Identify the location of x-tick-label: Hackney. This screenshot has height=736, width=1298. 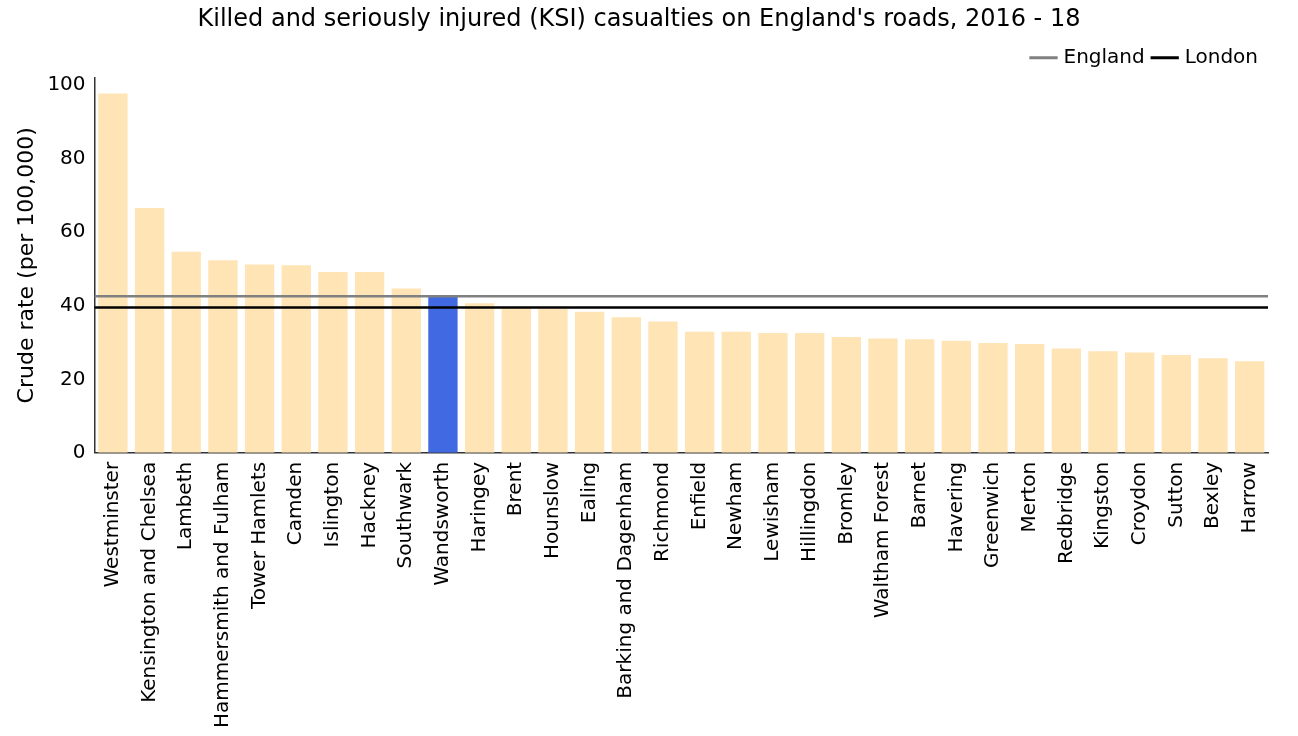
(367, 505).